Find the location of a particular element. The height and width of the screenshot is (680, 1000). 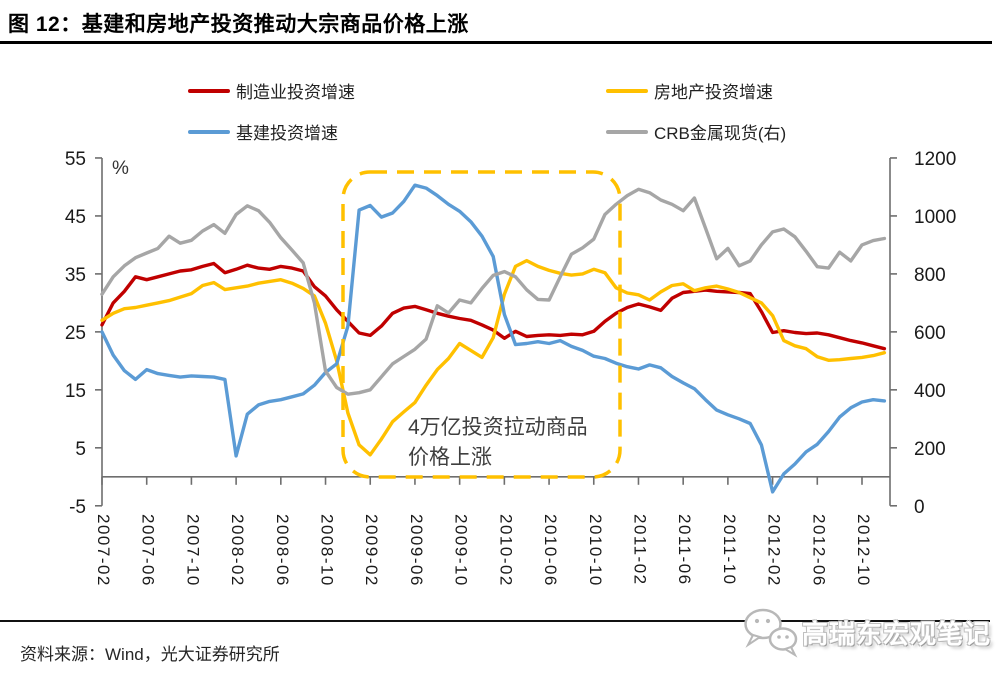

x-axis-tick-label: 2008-10 is located at coordinates (327, 550).